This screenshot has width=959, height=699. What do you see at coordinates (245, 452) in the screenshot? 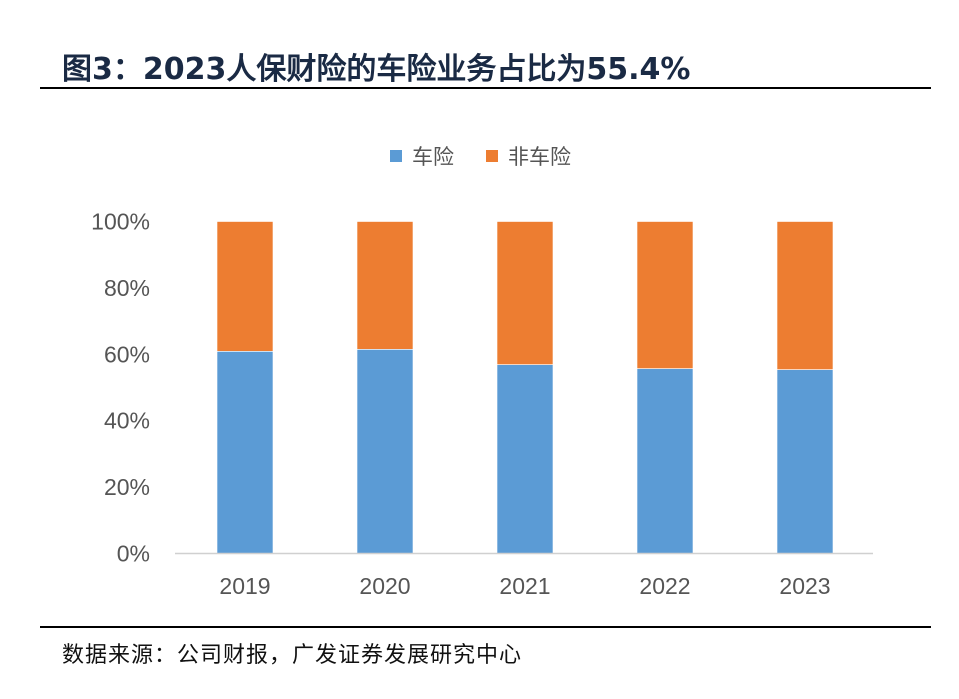
I see `bar-auto-2019` at bounding box center [245, 452].